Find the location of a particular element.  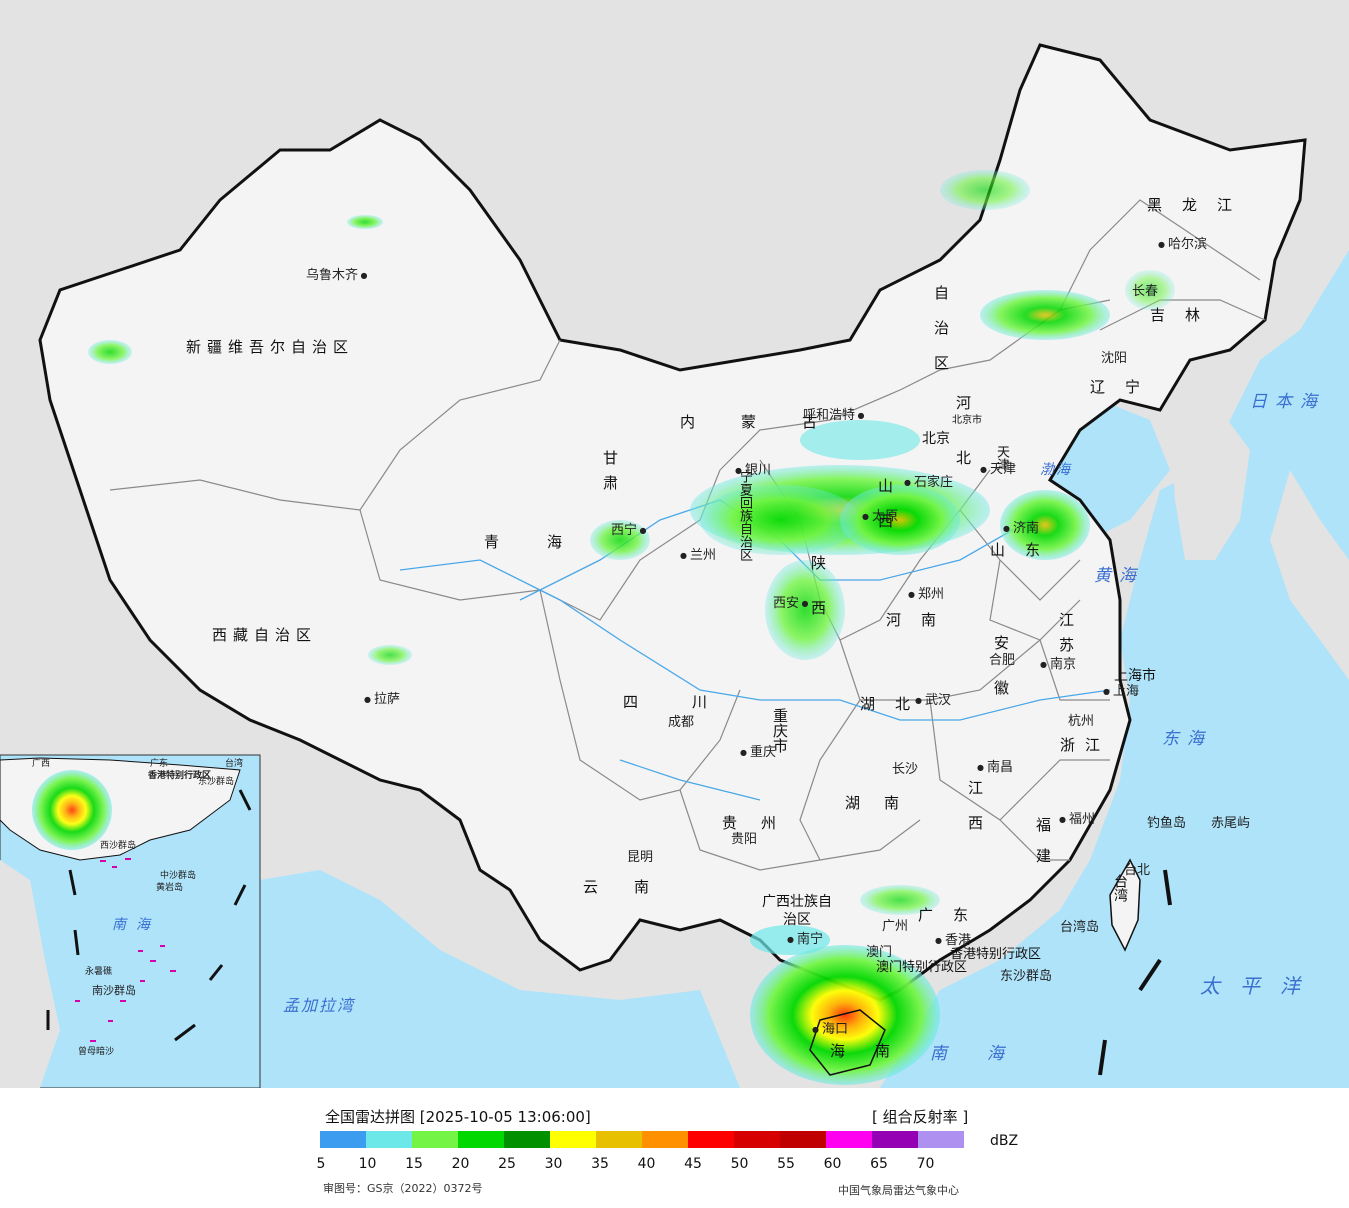

province-yunnan: 云南 is located at coordinates (634, 887).